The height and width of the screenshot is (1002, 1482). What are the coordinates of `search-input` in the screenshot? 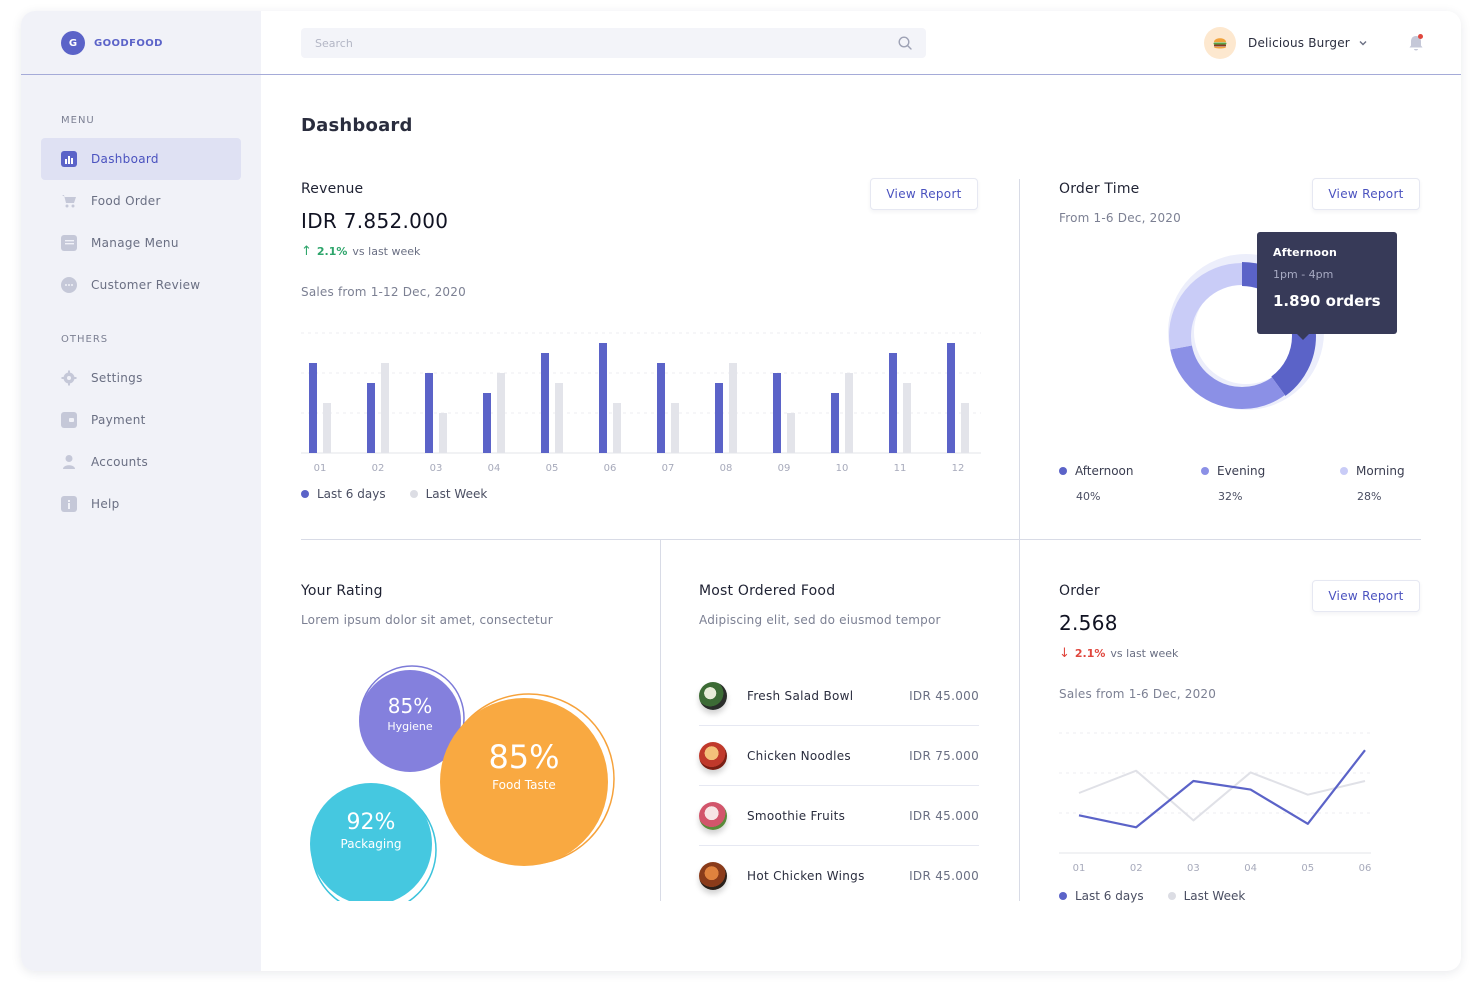 It's located at (581, 43).